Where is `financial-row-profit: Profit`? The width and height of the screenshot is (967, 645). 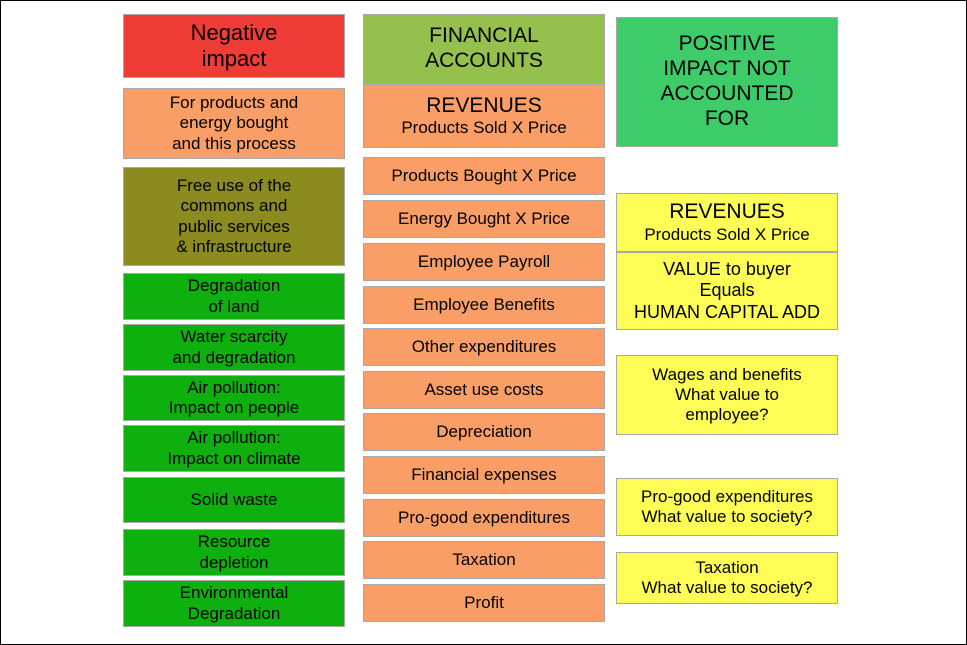
financial-row-profit: Profit is located at coordinates (484, 603).